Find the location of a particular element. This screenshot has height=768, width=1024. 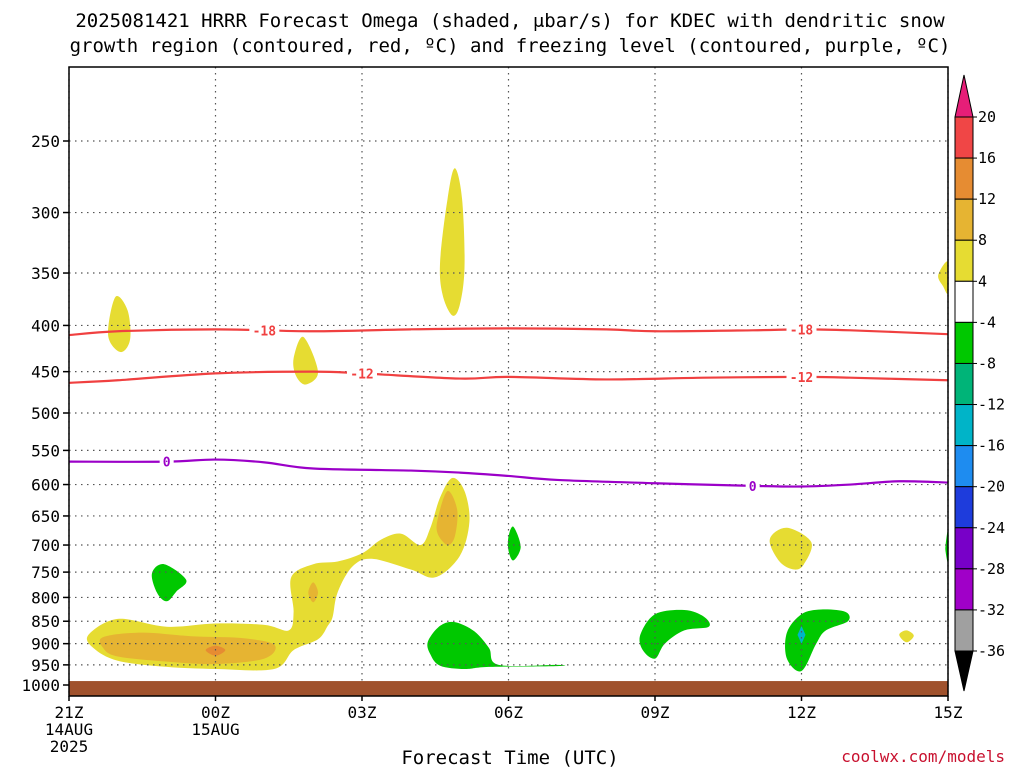

contour-label-dgz_-18-1: -18 is located at coordinates (802, 330).